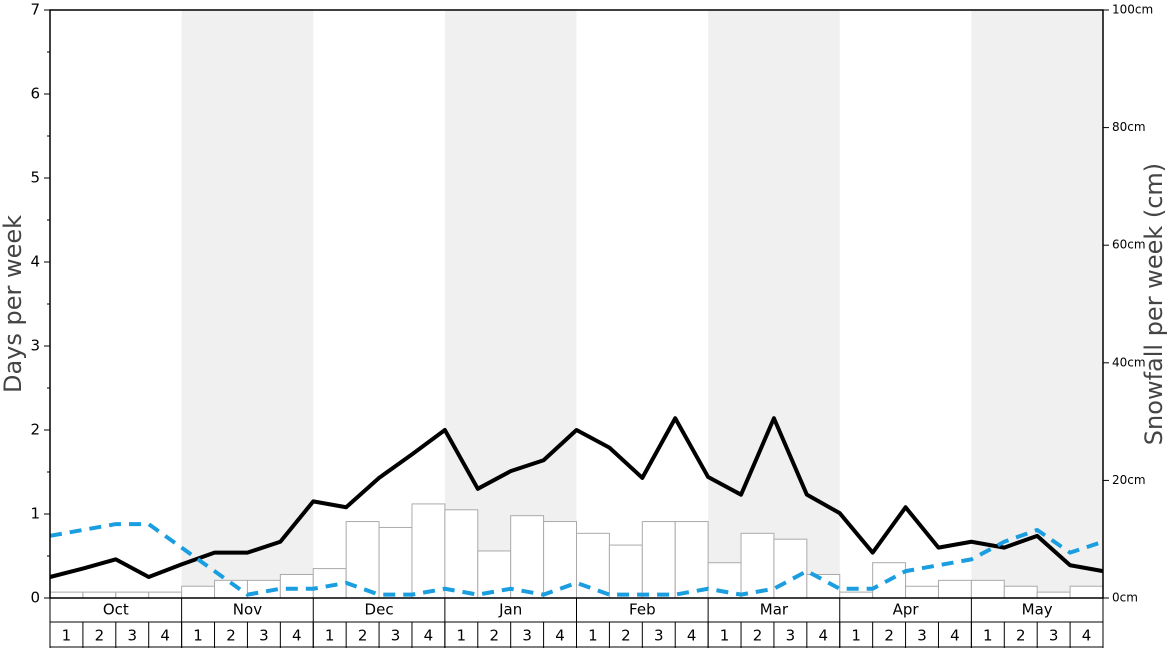  Describe the element at coordinates (510, 610) in the screenshot. I see `month-label: Jan` at that location.